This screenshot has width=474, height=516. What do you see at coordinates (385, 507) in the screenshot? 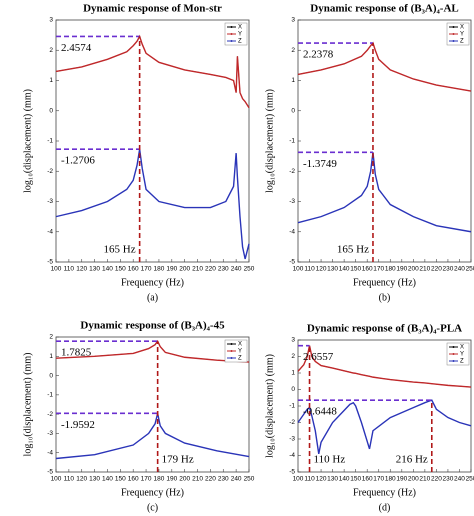
I see `panel-label: (d)` at bounding box center [385, 507].